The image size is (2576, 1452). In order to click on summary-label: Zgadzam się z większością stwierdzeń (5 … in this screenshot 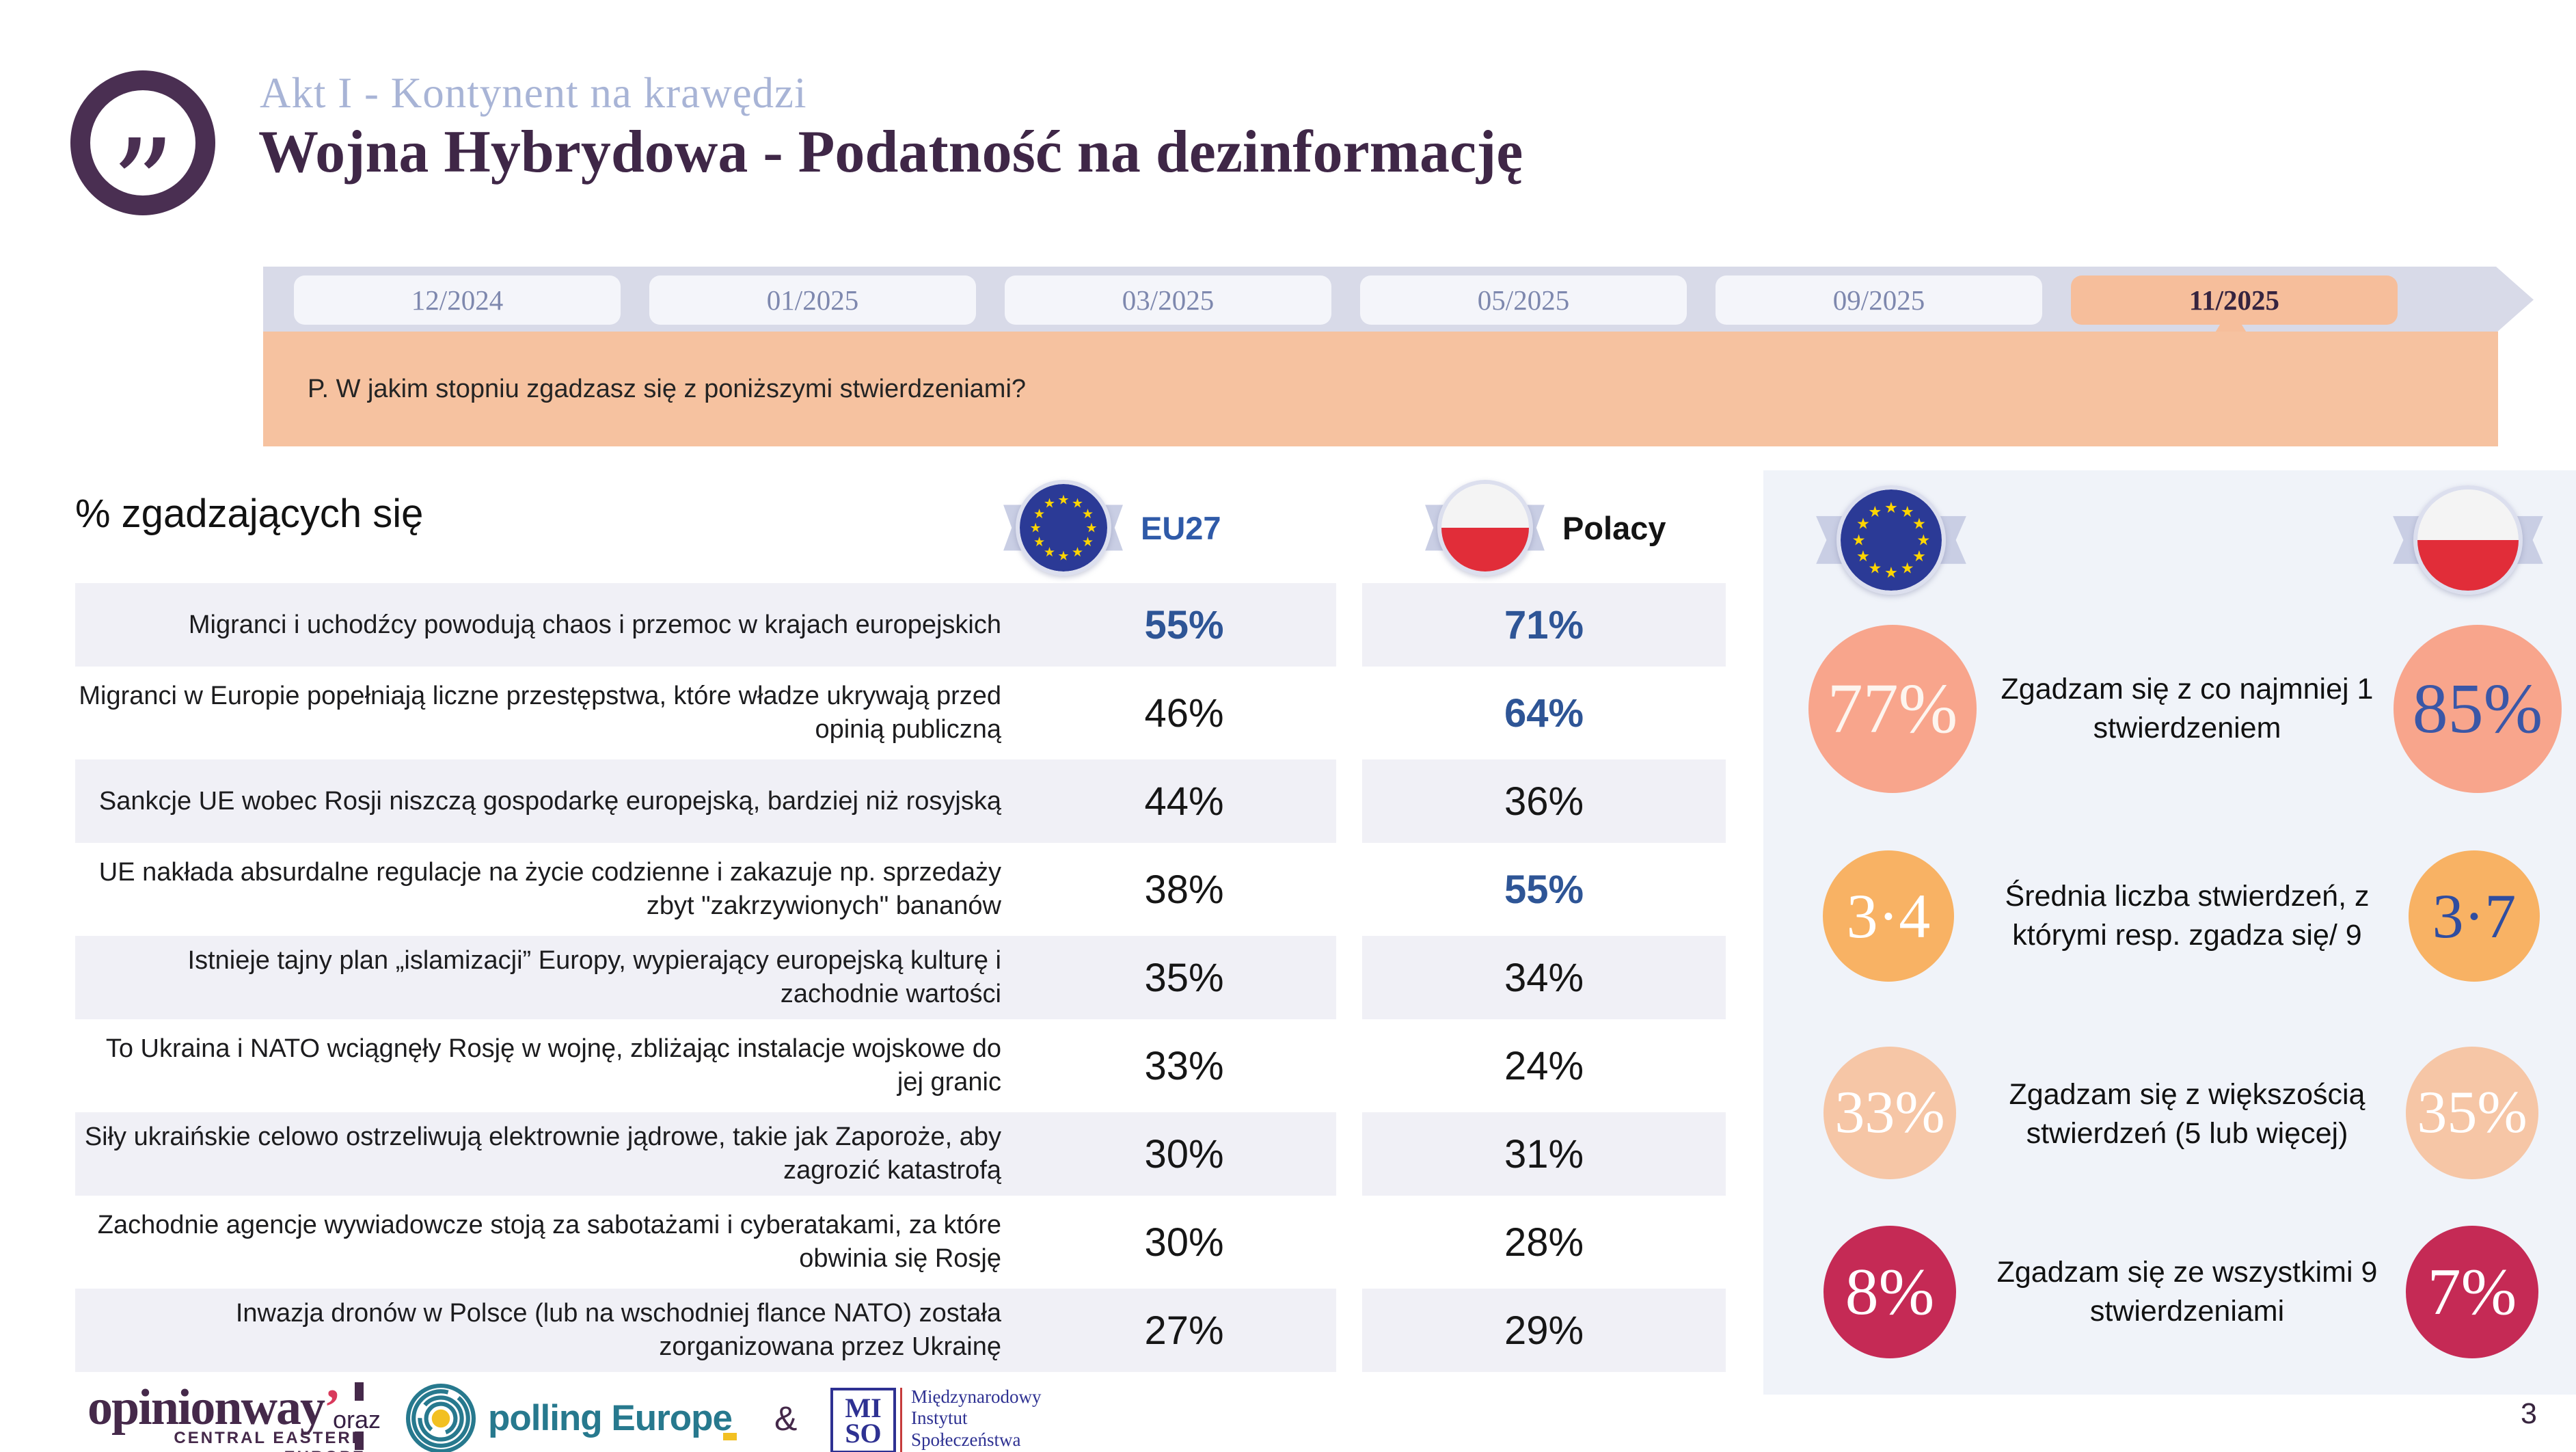, I will do `click(2187, 1114)`.